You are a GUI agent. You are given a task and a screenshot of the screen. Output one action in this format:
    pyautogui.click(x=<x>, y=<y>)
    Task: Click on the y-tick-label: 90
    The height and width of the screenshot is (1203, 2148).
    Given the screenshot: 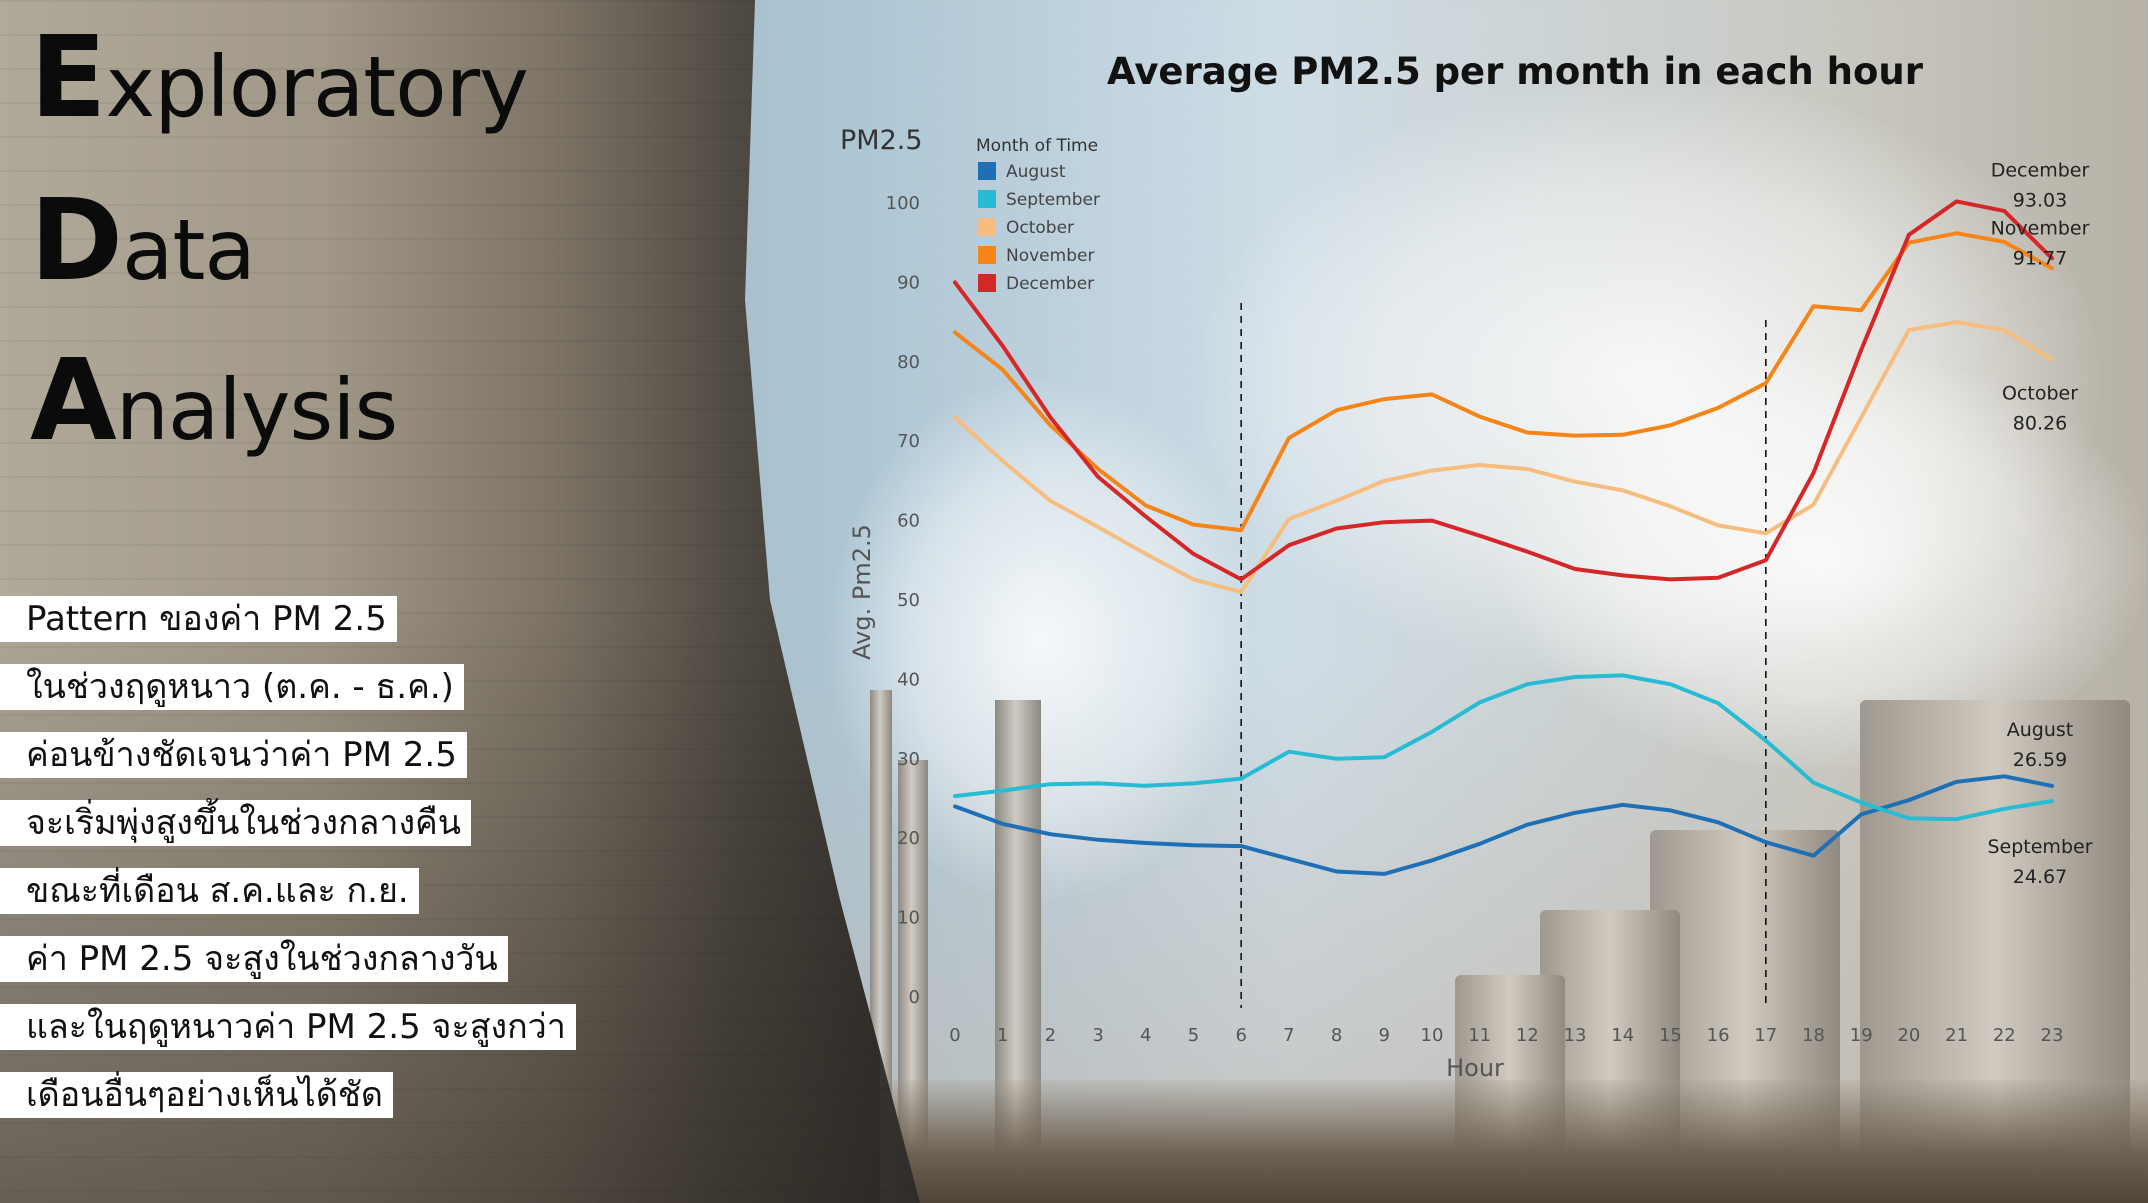 What is the action you would take?
    pyautogui.click(x=908, y=282)
    